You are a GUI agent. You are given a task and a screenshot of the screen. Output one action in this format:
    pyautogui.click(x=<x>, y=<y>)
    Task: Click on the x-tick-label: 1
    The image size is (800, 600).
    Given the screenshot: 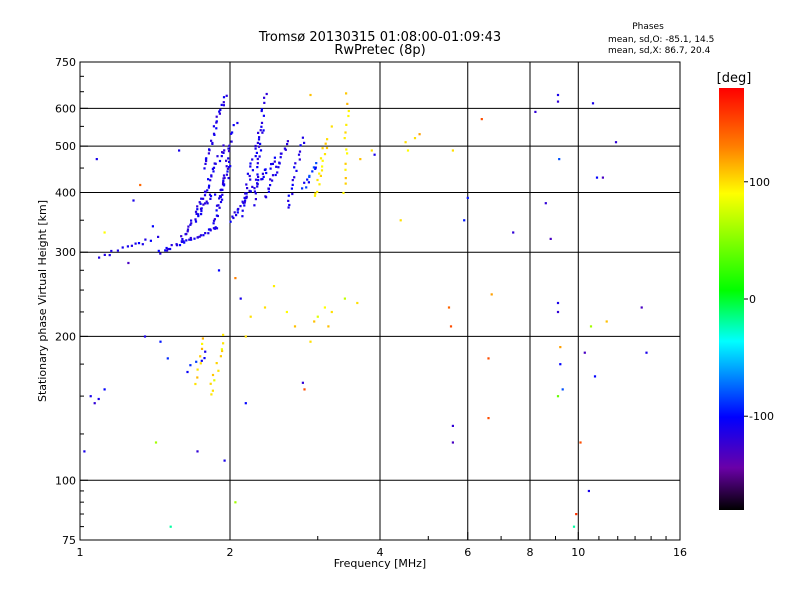 What is the action you would take?
    pyautogui.click(x=80, y=552)
    